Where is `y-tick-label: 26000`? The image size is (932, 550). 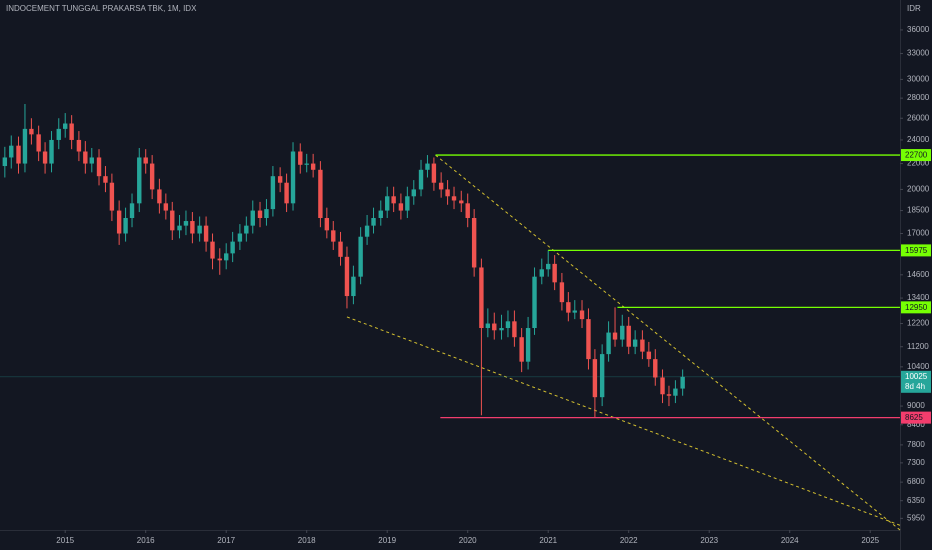 y-tick-label: 26000 is located at coordinates (918, 117).